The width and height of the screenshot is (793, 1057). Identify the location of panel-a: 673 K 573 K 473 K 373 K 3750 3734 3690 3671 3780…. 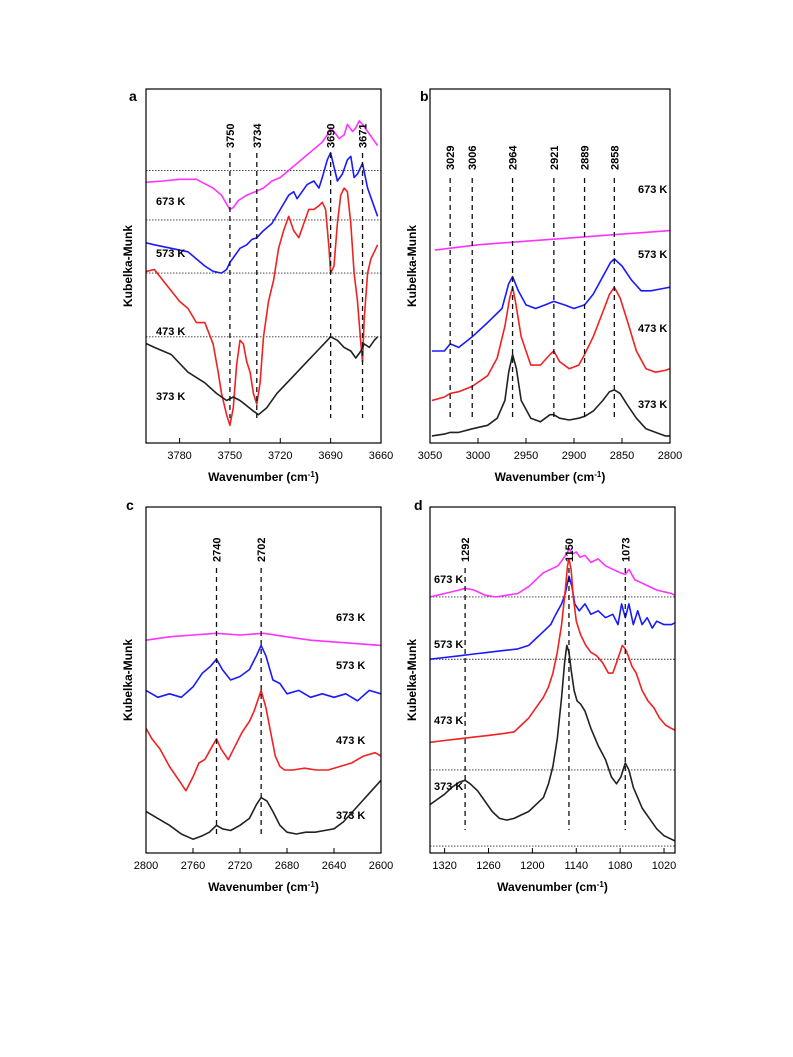
(257, 286).